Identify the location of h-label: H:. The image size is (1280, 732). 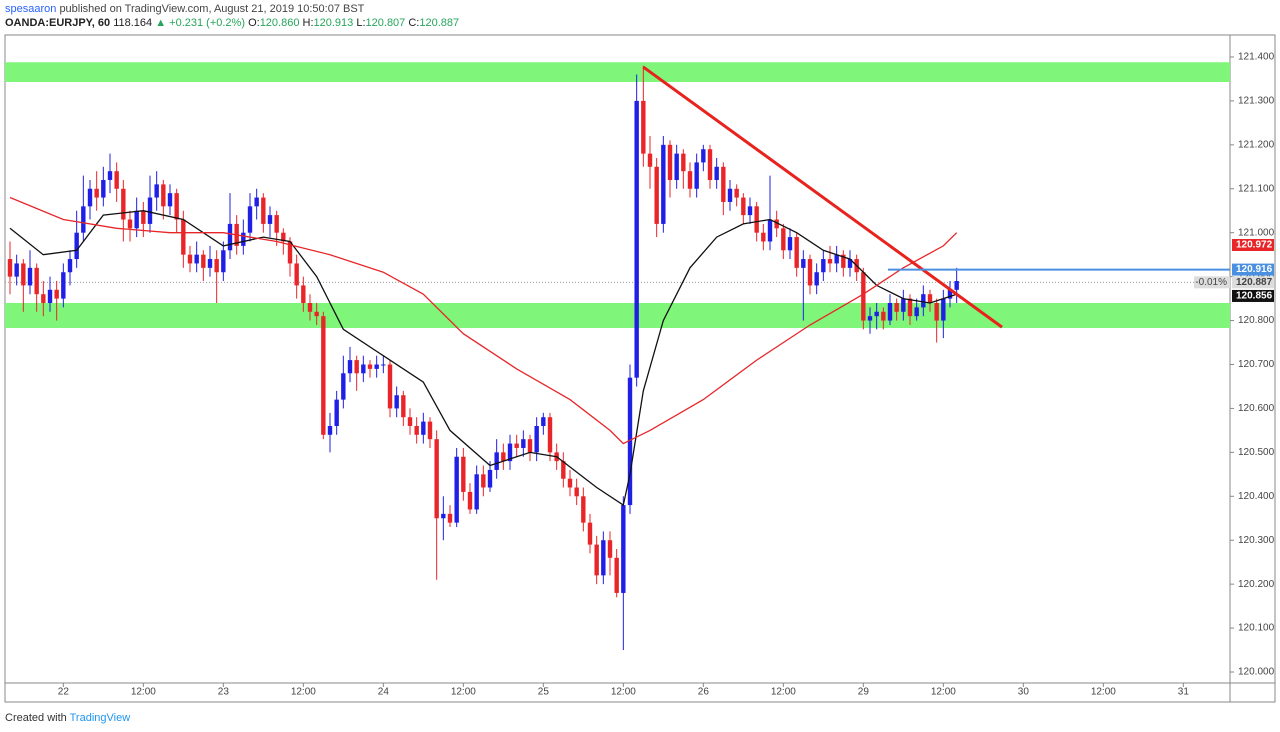
(308, 23).